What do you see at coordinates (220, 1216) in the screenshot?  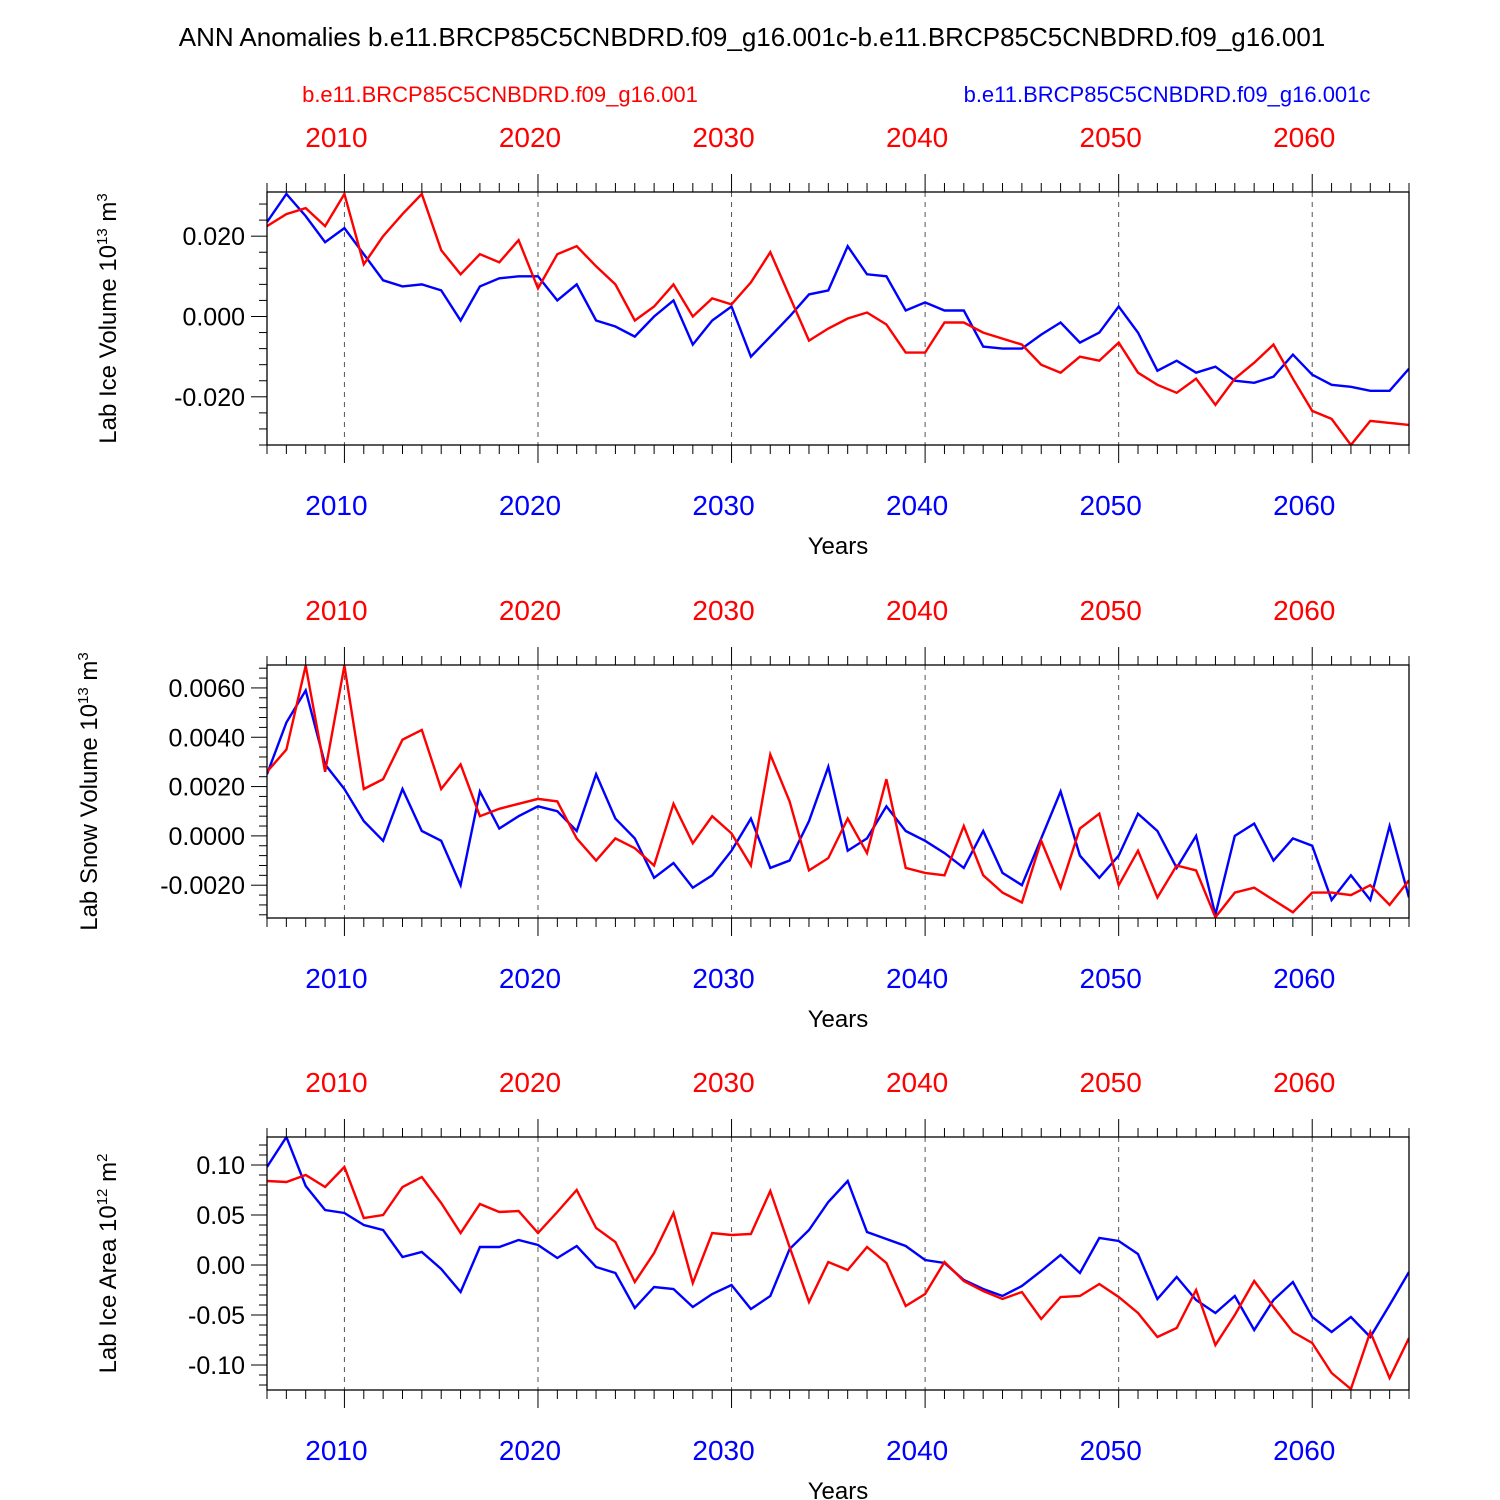 I see `y-tick-label: 0.05` at bounding box center [220, 1216].